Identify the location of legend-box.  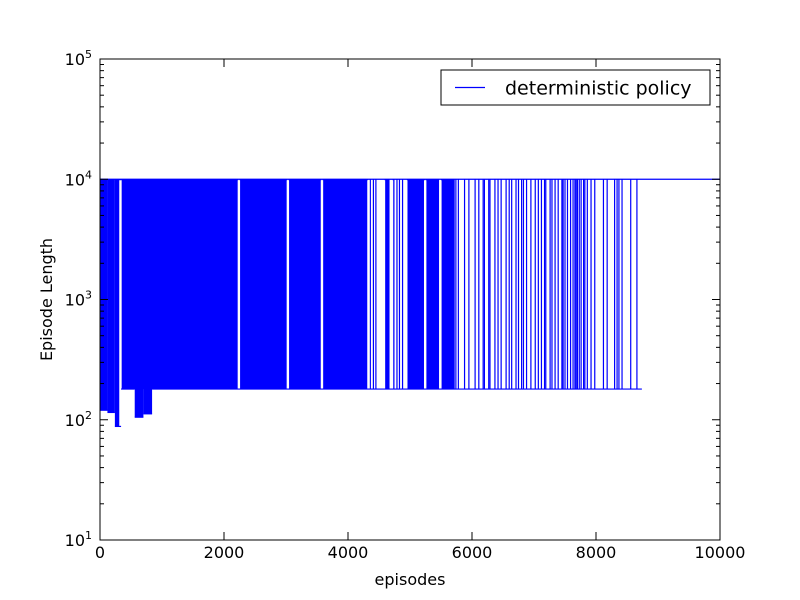
(575, 87).